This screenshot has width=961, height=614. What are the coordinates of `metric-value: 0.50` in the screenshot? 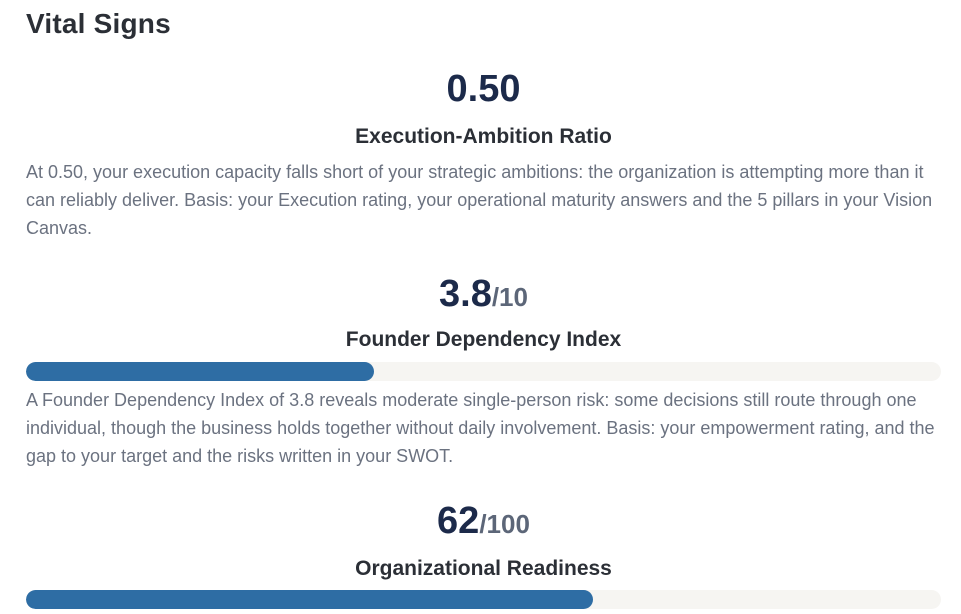 It's located at (483, 89).